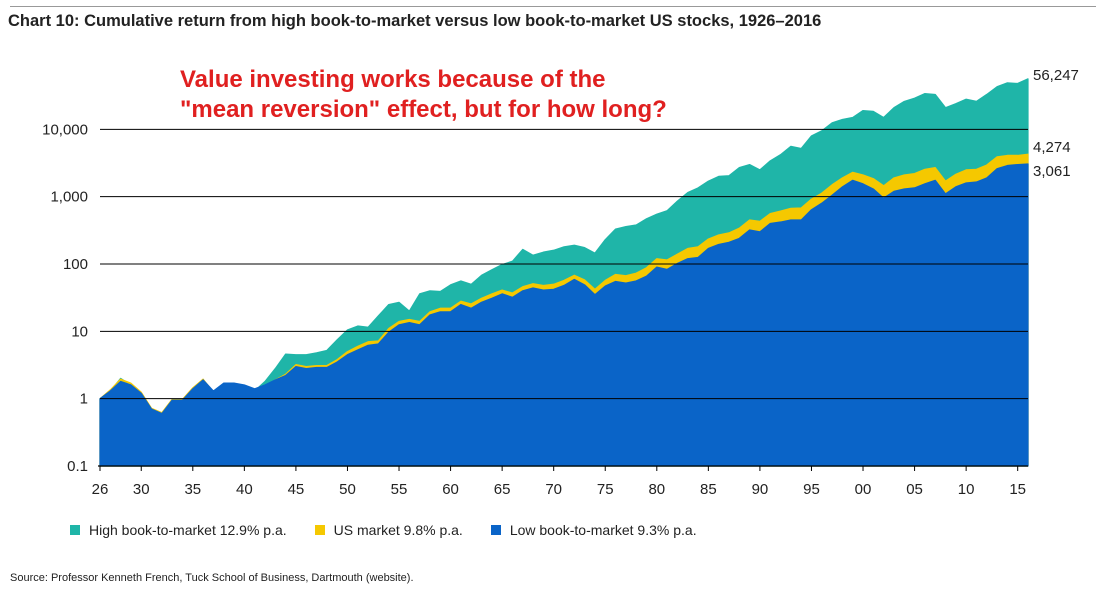 Image resolution: width=1102 pixels, height=595 pixels. I want to click on x-tick-label: 45, so click(296, 489).